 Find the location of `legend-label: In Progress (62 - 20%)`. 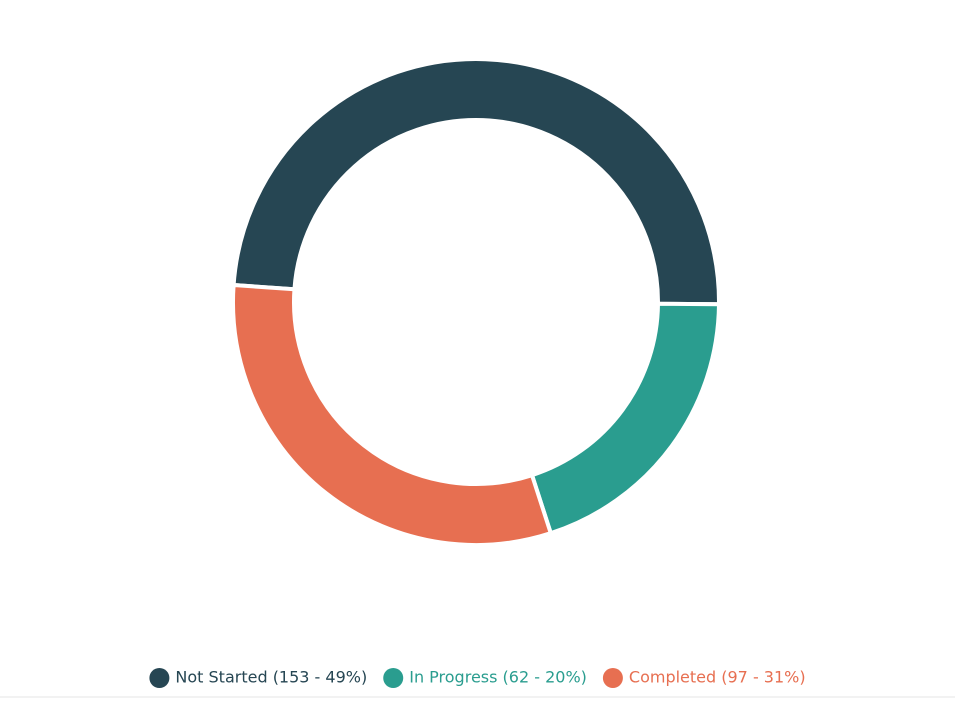

legend-label: In Progress (62 - 20%) is located at coordinates (498, 677).